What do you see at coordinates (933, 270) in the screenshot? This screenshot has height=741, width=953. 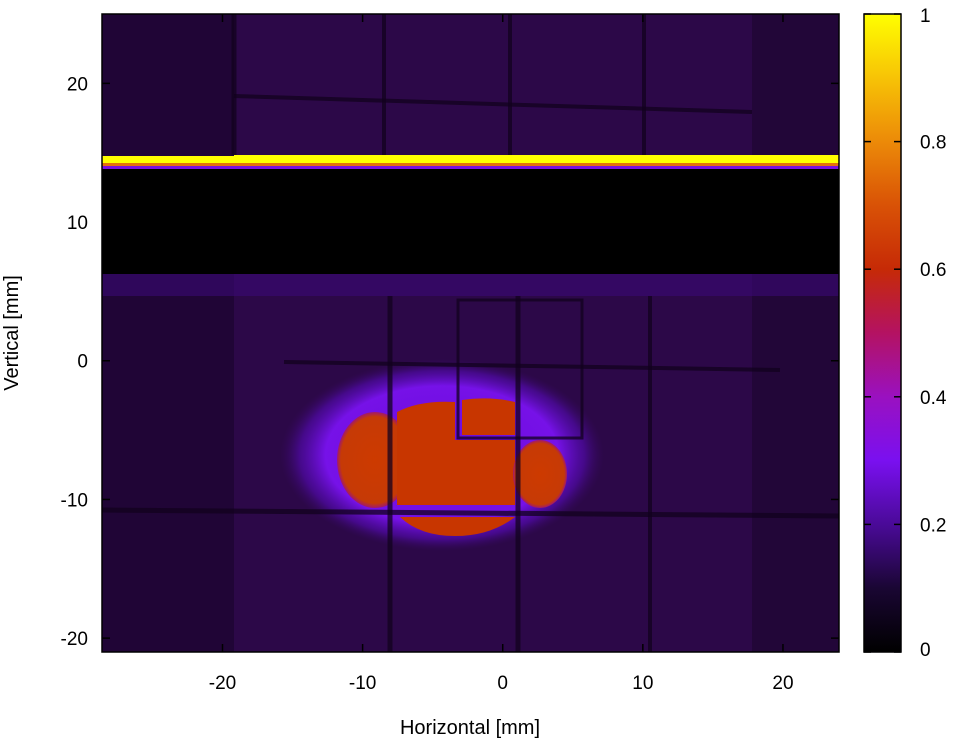 I see `colorbar-tick-label: 0.6` at bounding box center [933, 270].